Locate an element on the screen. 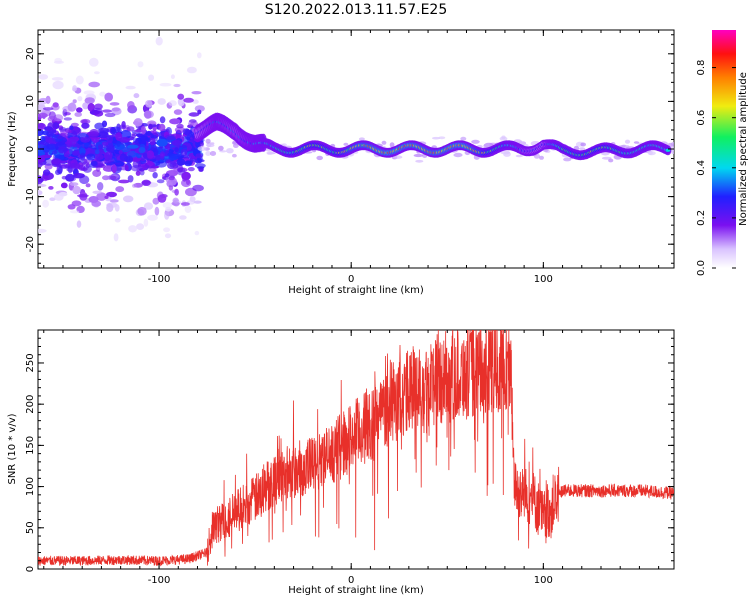 This screenshot has height=600, width=750. x-tick-label: -100 is located at coordinates (159, 279).